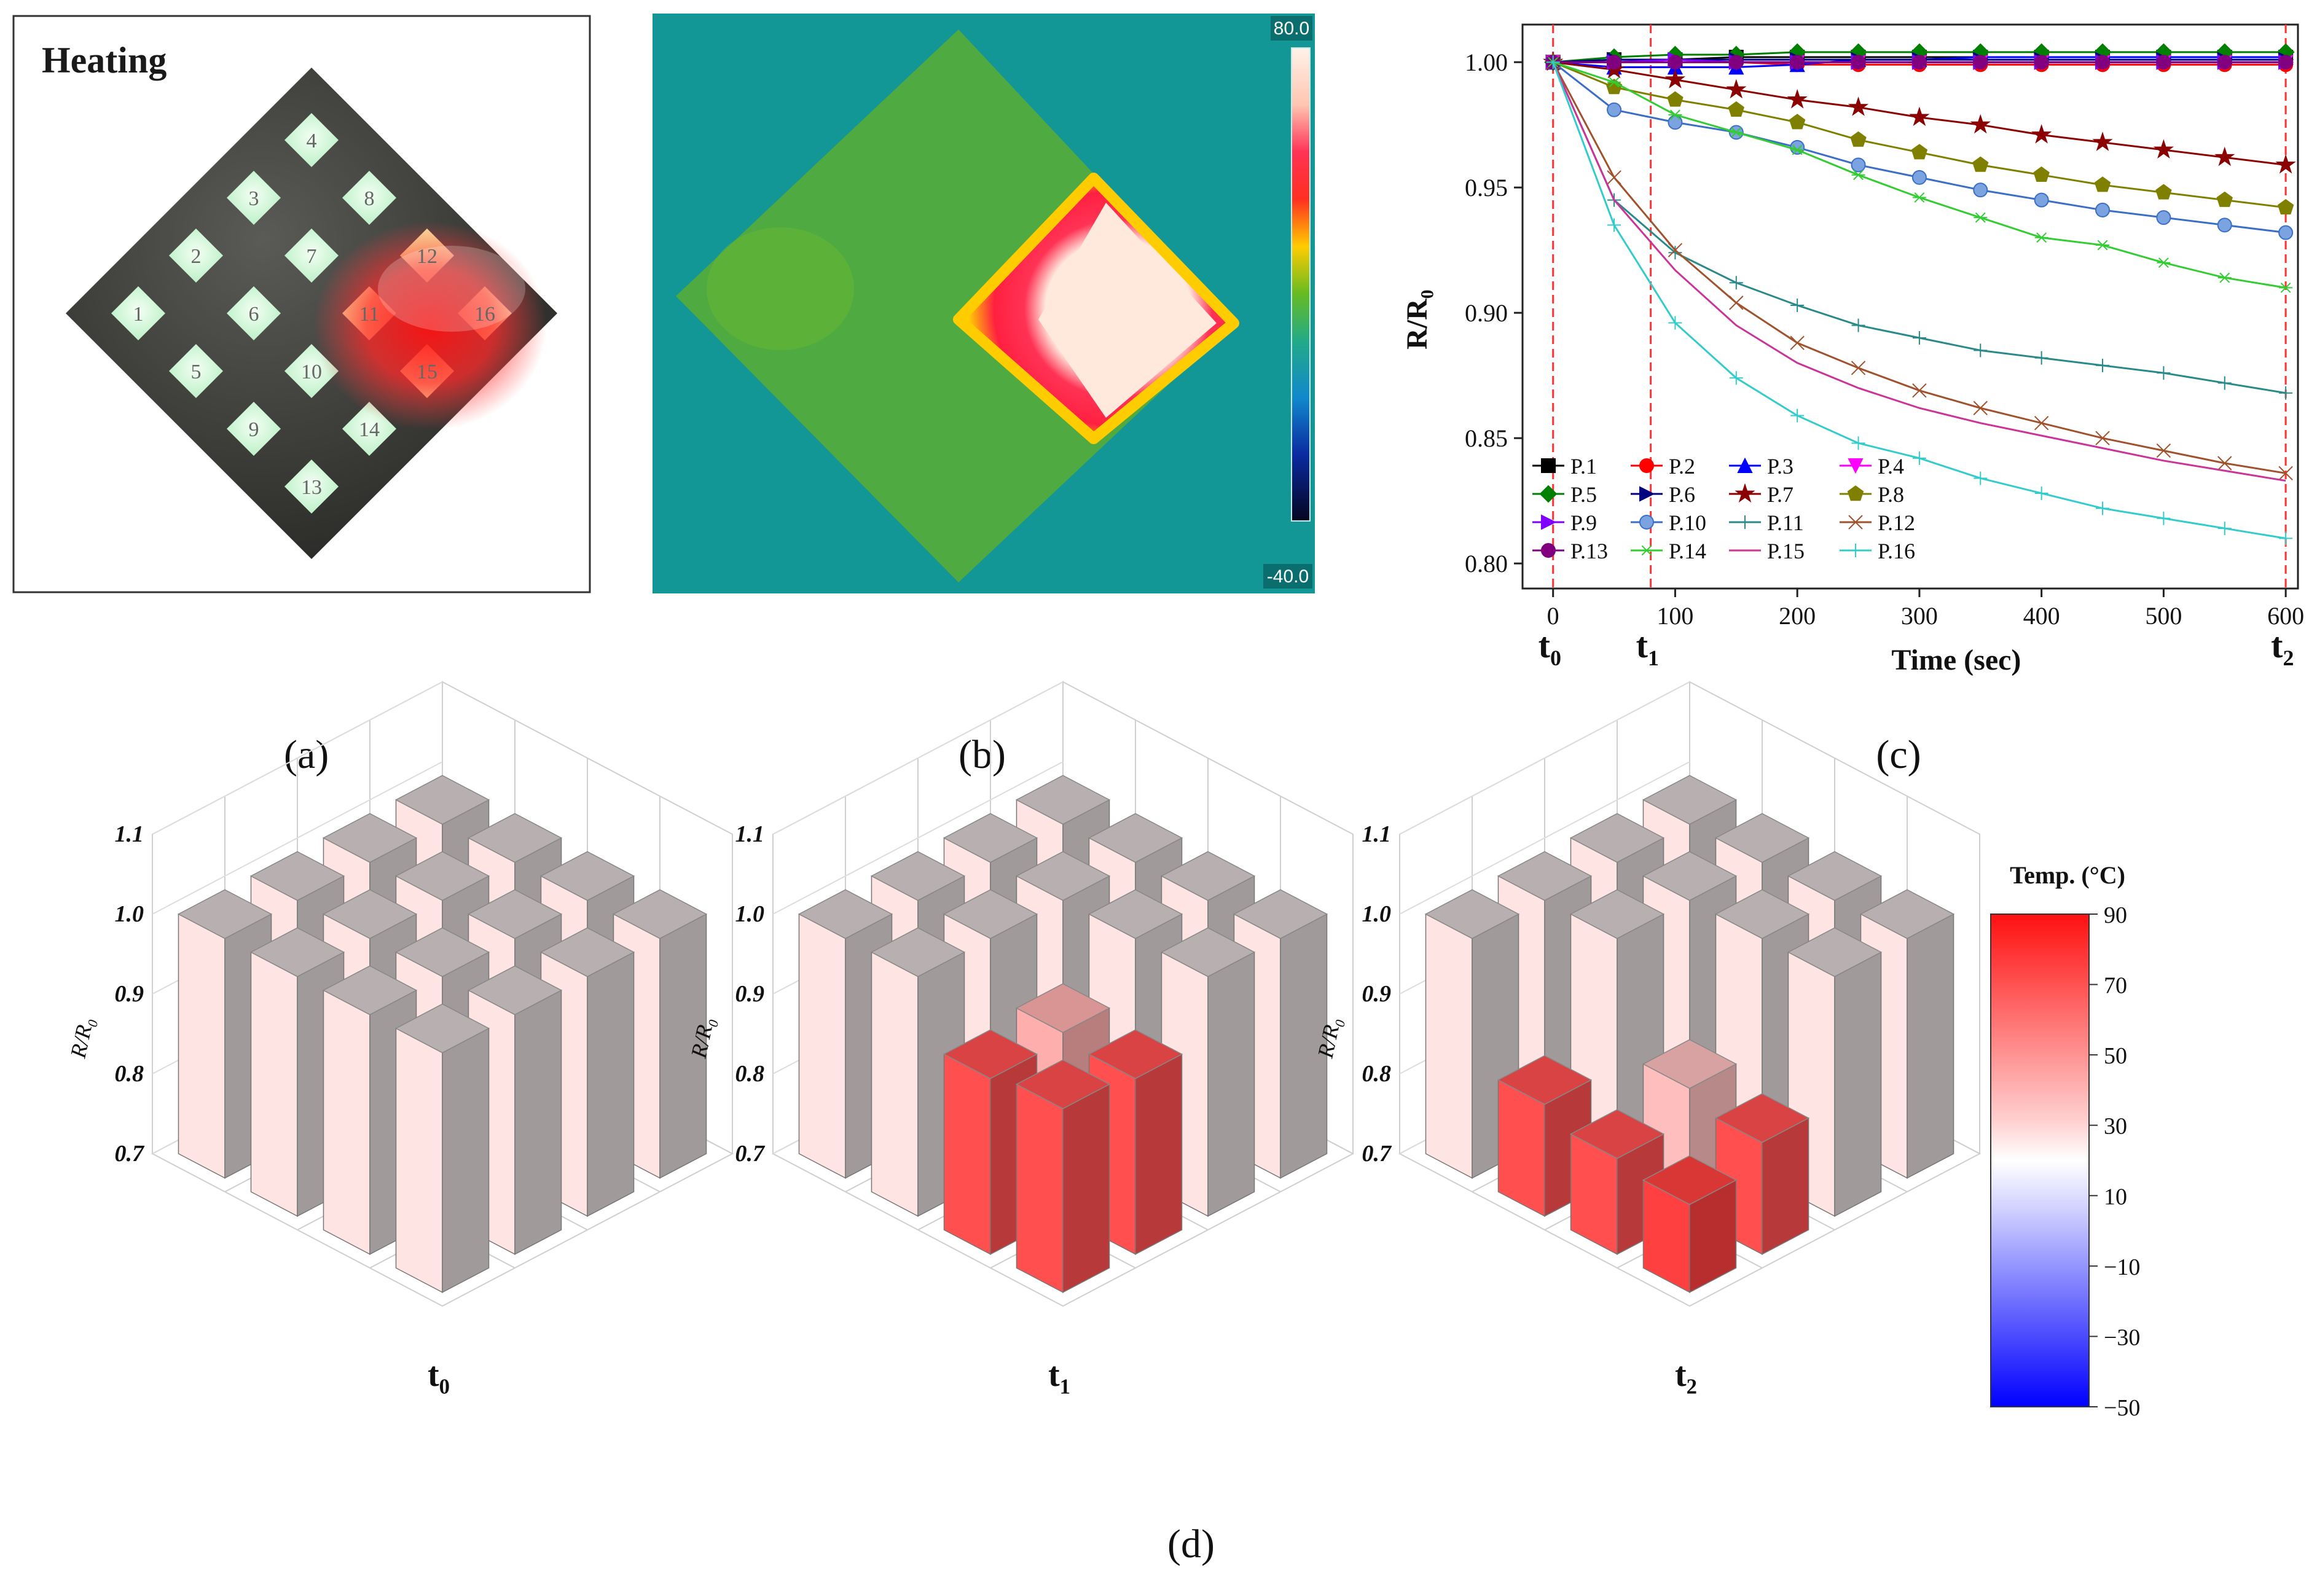 The width and height of the screenshot is (2309, 1596). I want to click on series-group, so click(1920, 294).